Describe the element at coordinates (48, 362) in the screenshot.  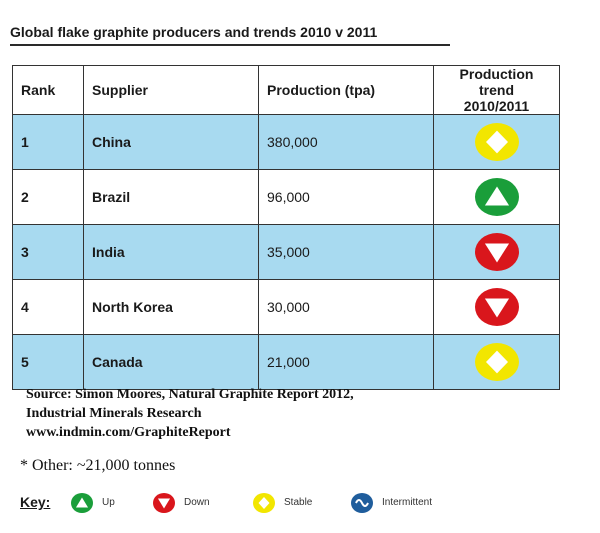
I see `rank-cell: 5` at that location.